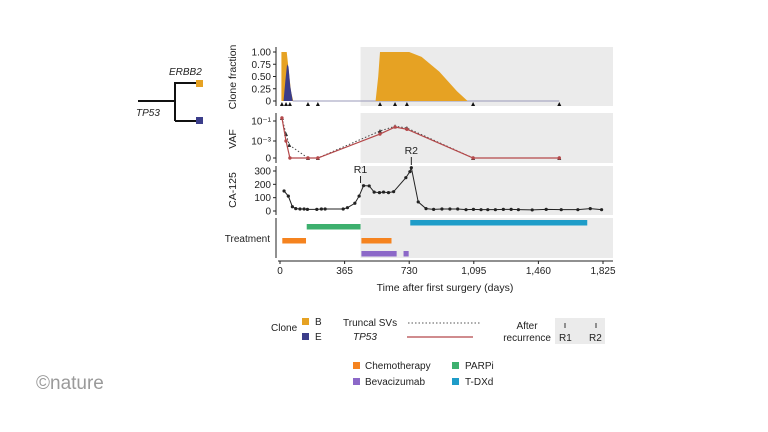  I want to click on legend-bev-swatch, so click(356, 381).